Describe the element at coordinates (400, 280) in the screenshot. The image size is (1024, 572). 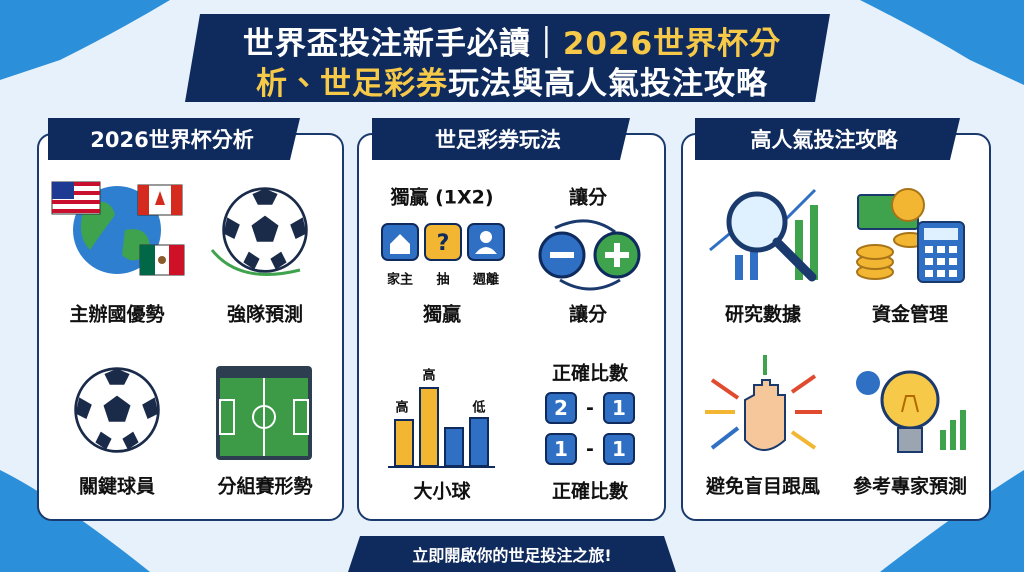
I see `option-label: 家主` at that location.